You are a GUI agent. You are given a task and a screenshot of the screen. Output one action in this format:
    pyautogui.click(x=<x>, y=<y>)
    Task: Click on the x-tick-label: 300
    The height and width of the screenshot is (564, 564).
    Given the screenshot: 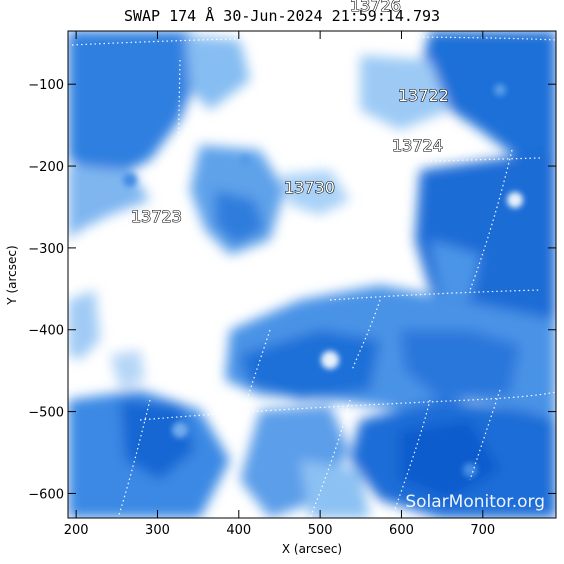 What is the action you would take?
    pyautogui.click(x=157, y=530)
    